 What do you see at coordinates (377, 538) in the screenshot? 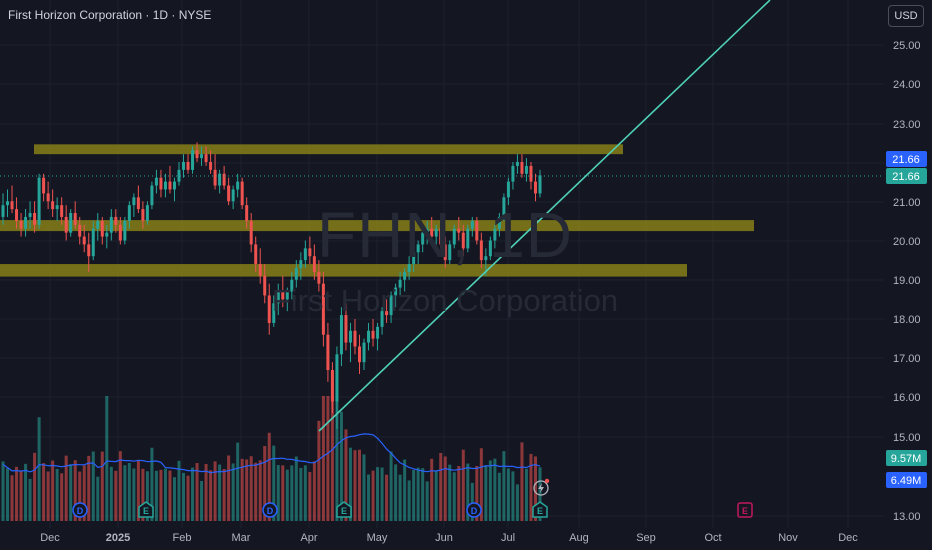
I see `time-tick-label: May` at bounding box center [377, 538].